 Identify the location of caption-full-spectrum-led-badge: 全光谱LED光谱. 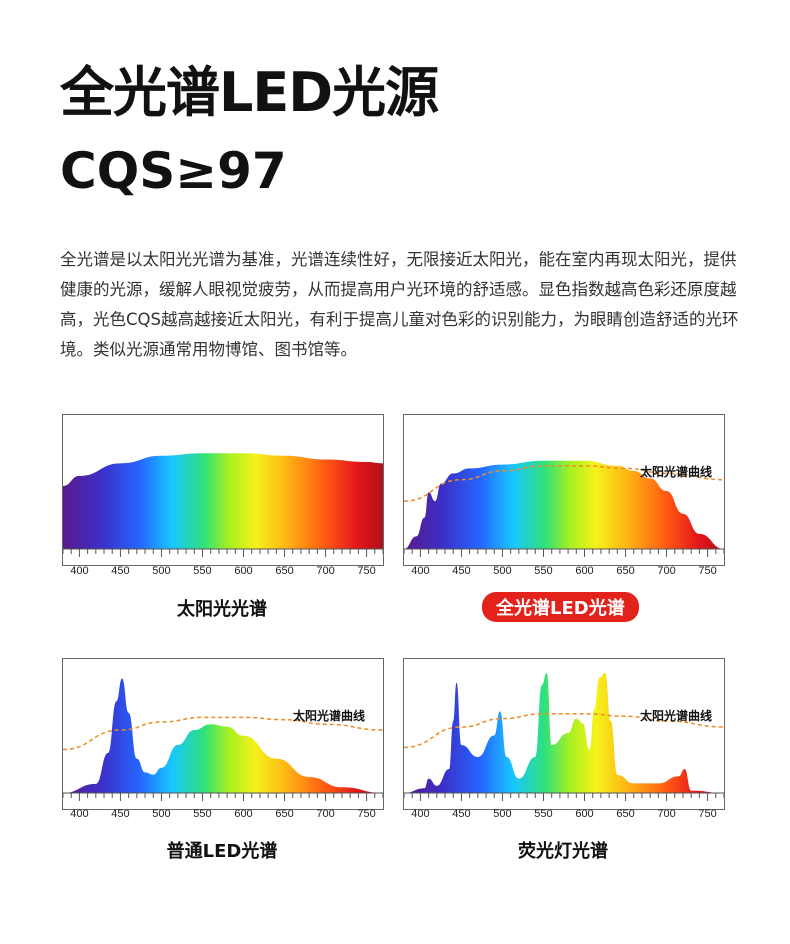
(560, 607).